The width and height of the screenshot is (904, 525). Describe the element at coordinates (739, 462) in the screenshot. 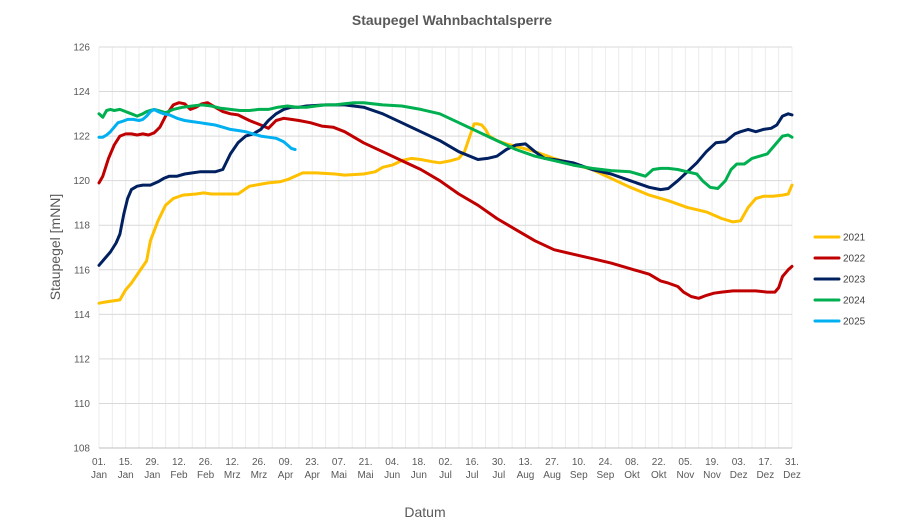

I see `x-tick-label: 03.` at that location.